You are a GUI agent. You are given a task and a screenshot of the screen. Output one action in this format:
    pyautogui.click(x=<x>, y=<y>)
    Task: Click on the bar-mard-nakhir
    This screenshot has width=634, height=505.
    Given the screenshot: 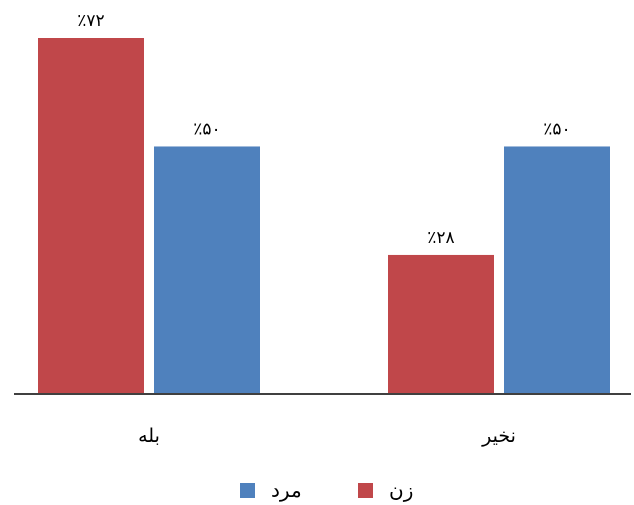 What is the action you would take?
    pyautogui.click(x=557, y=269)
    